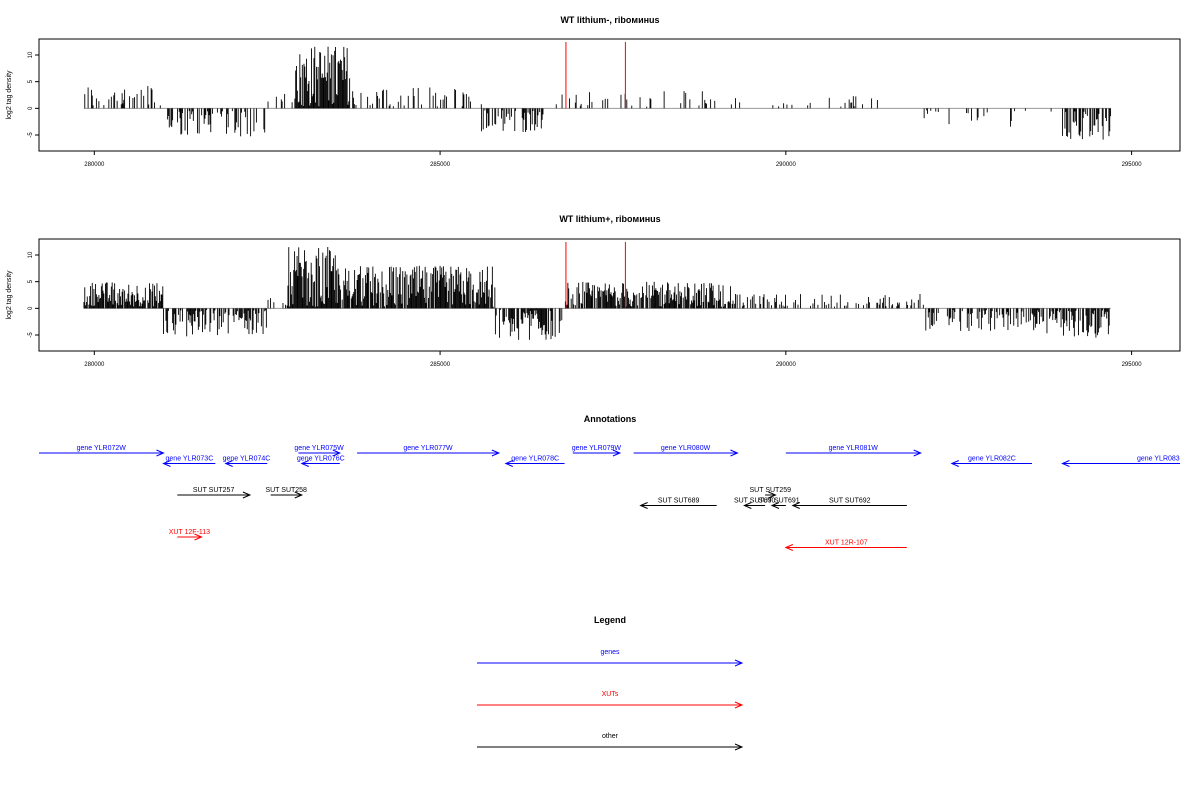  I want to click on feature-gene: gene YLR074C, so click(247, 461).